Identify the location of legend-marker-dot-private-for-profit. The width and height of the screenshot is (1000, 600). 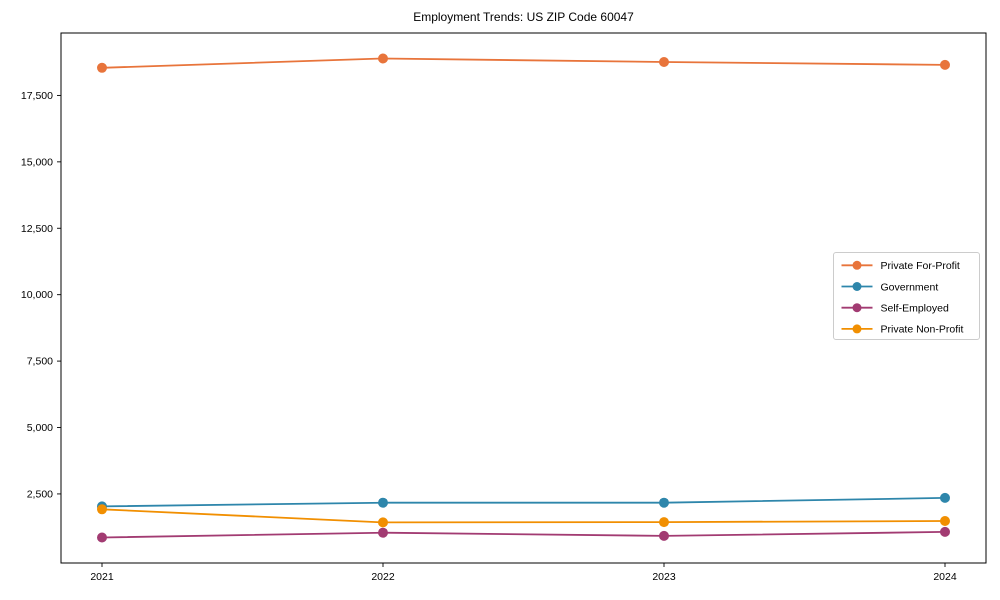
(857, 265).